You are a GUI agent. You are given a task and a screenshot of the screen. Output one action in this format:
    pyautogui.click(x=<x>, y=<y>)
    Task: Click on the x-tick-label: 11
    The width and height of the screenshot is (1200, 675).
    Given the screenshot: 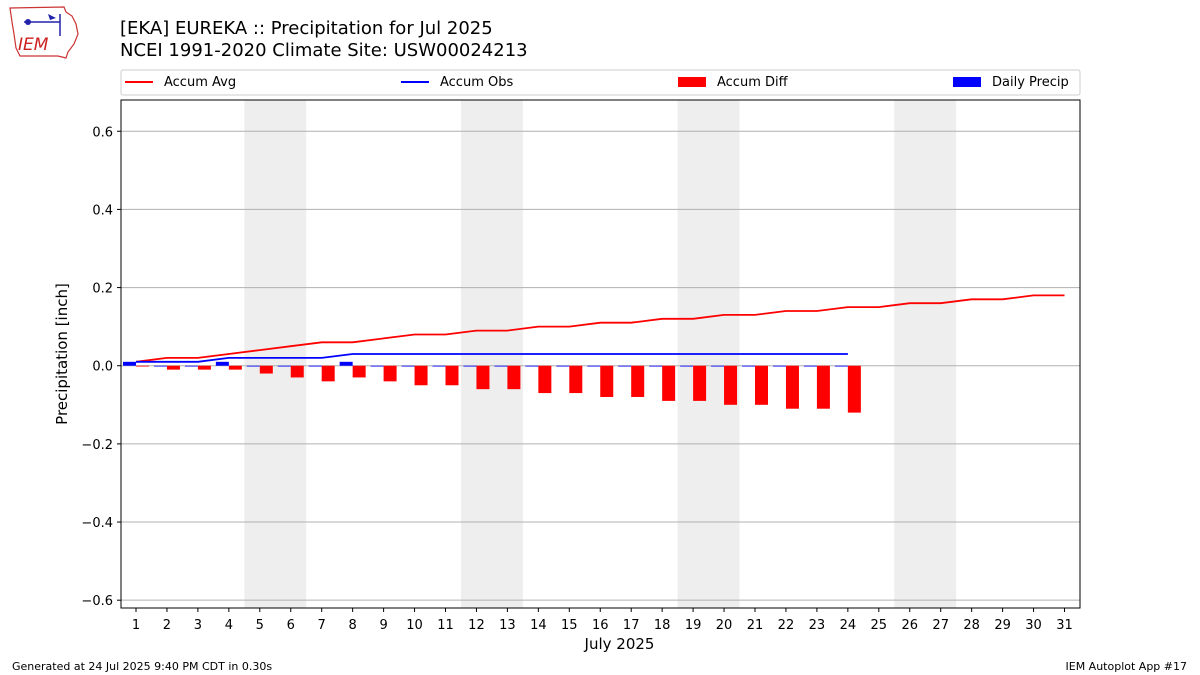 What is the action you would take?
    pyautogui.click(x=445, y=625)
    